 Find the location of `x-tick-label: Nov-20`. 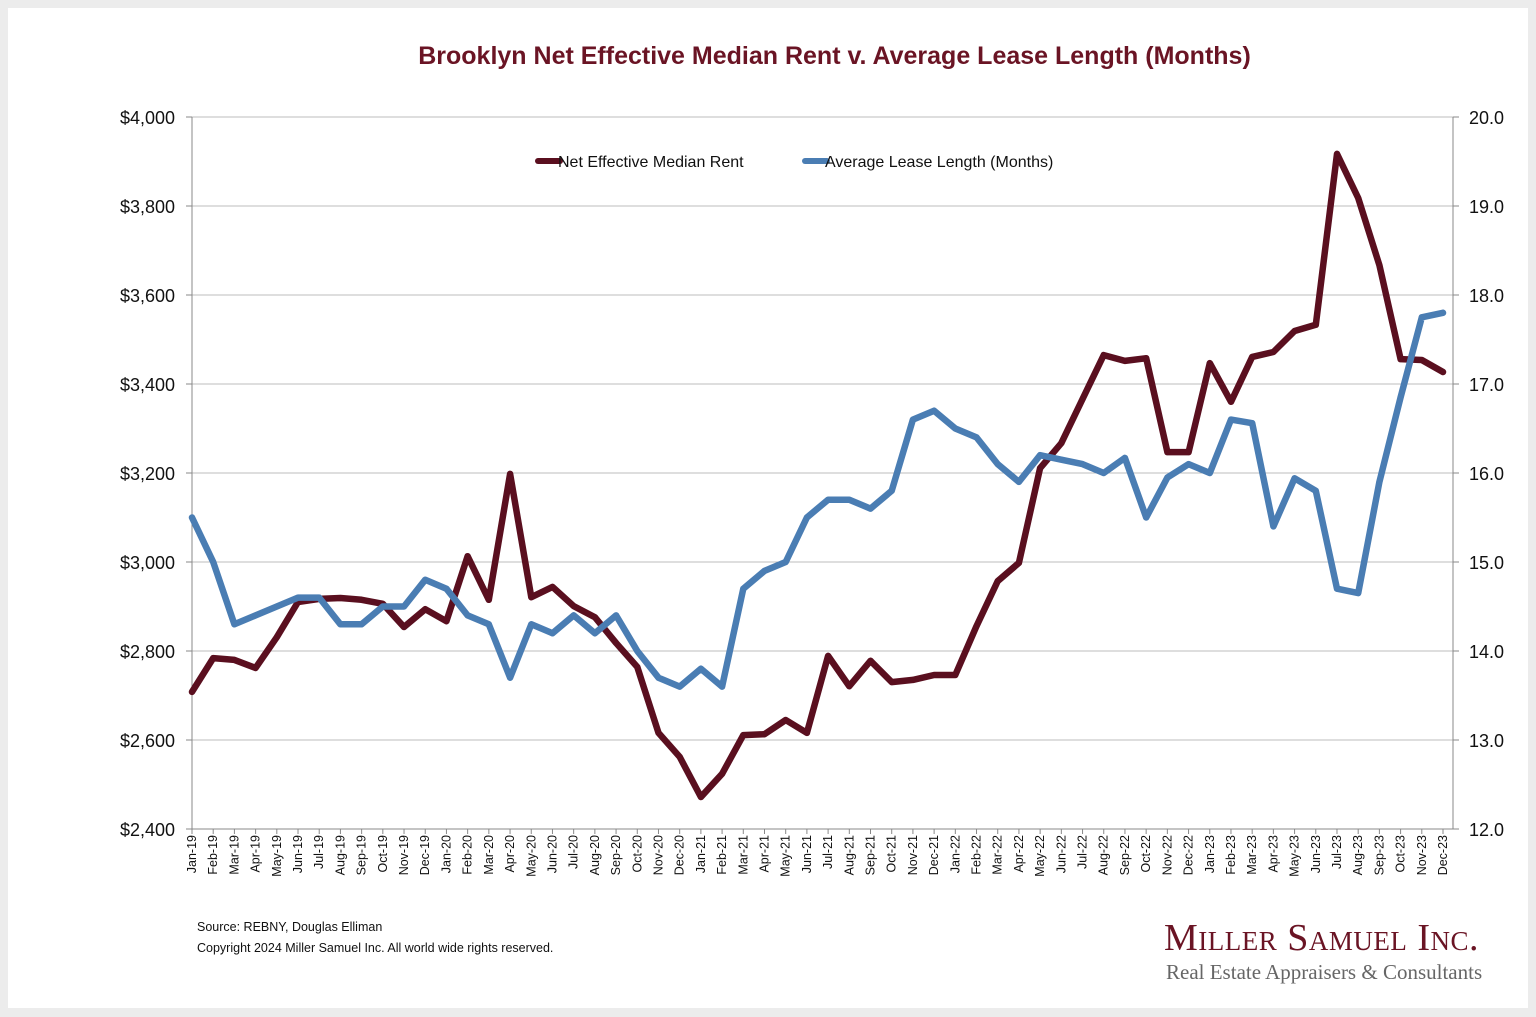

x-tick-label: Nov-20 is located at coordinates (658, 855).